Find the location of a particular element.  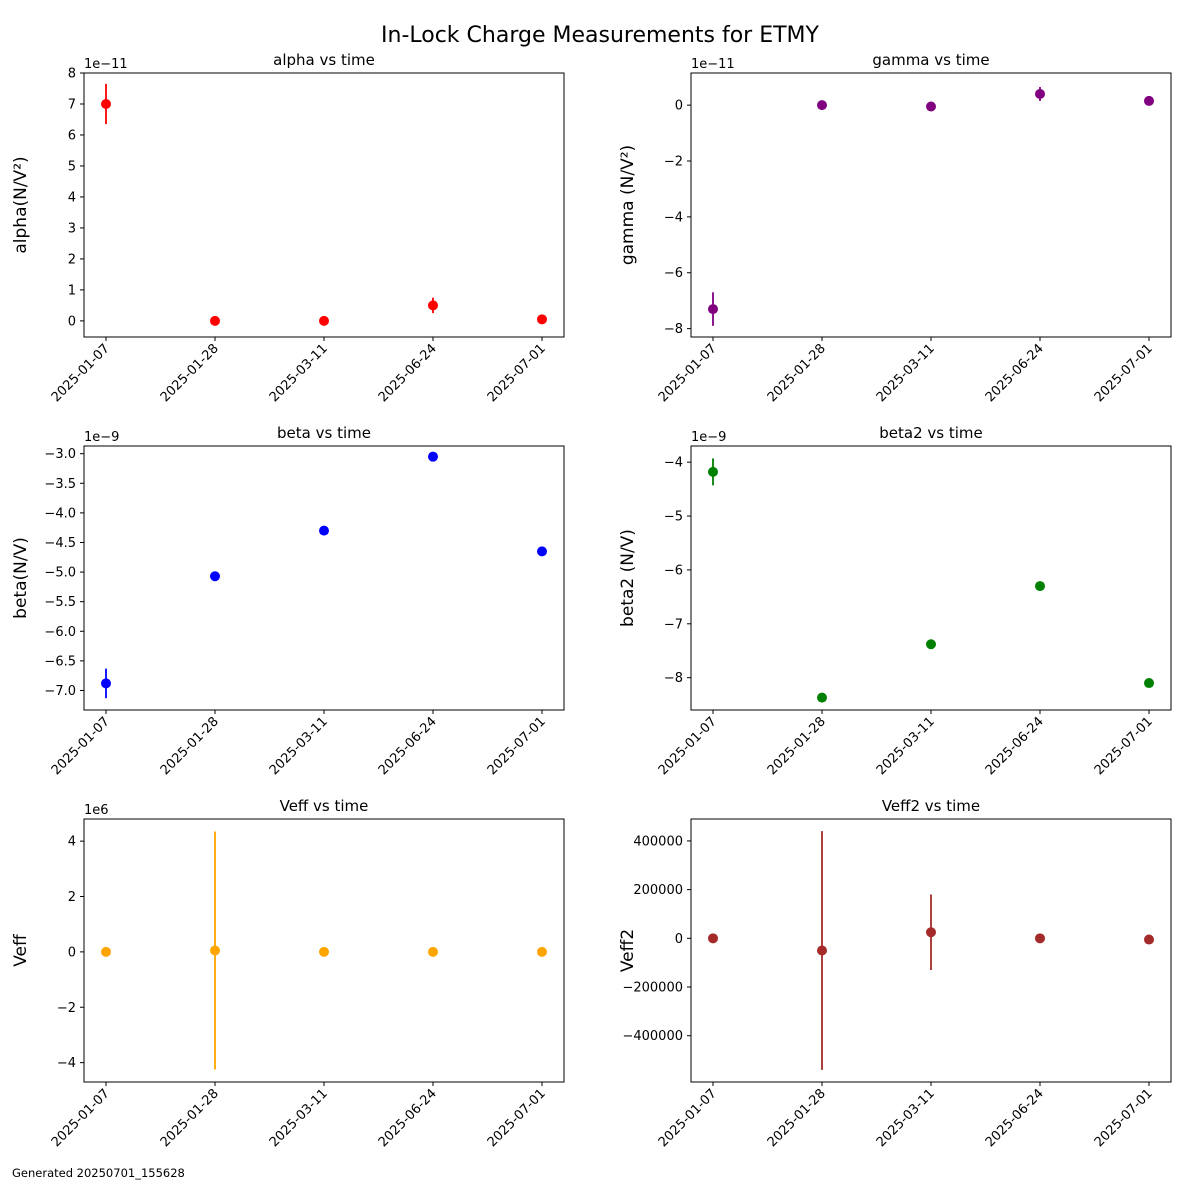

y-tick-label: 8 is located at coordinates (72, 74).